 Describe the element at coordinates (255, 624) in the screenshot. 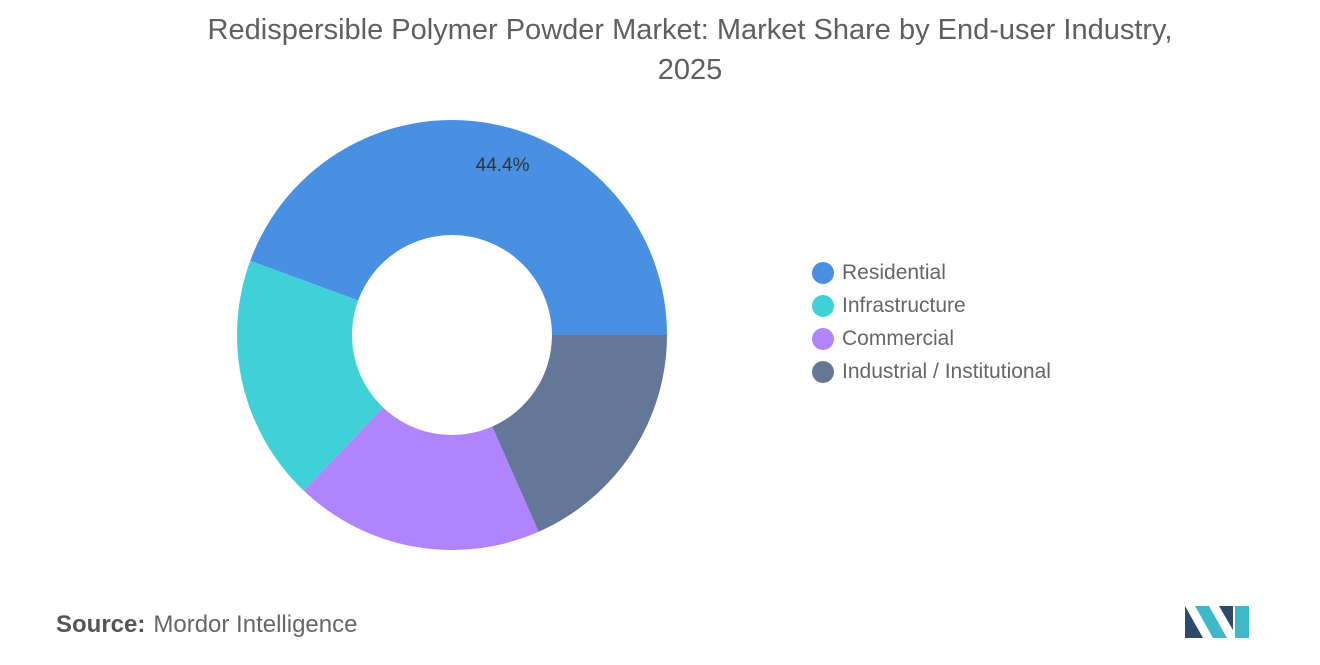

I see `source-value: Mordor Intelligence` at that location.